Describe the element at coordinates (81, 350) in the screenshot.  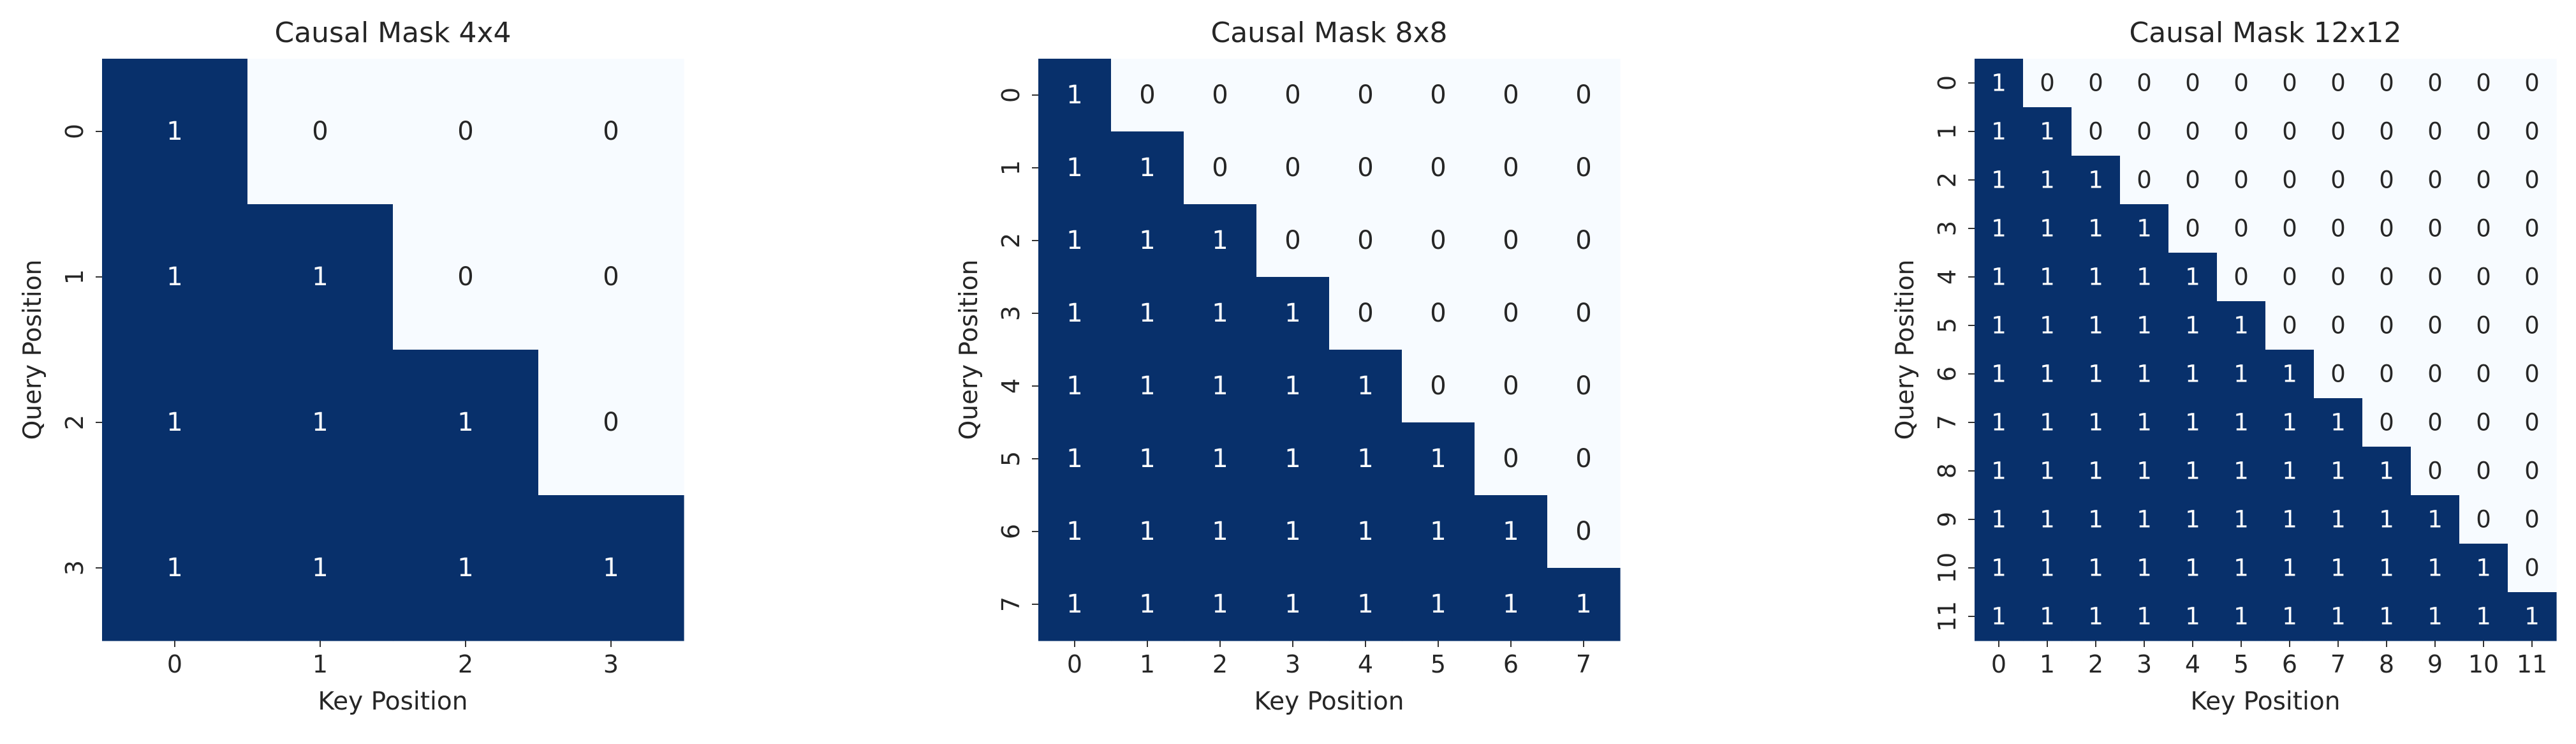
I see `y-ticks: 0 1 2 3` at that location.